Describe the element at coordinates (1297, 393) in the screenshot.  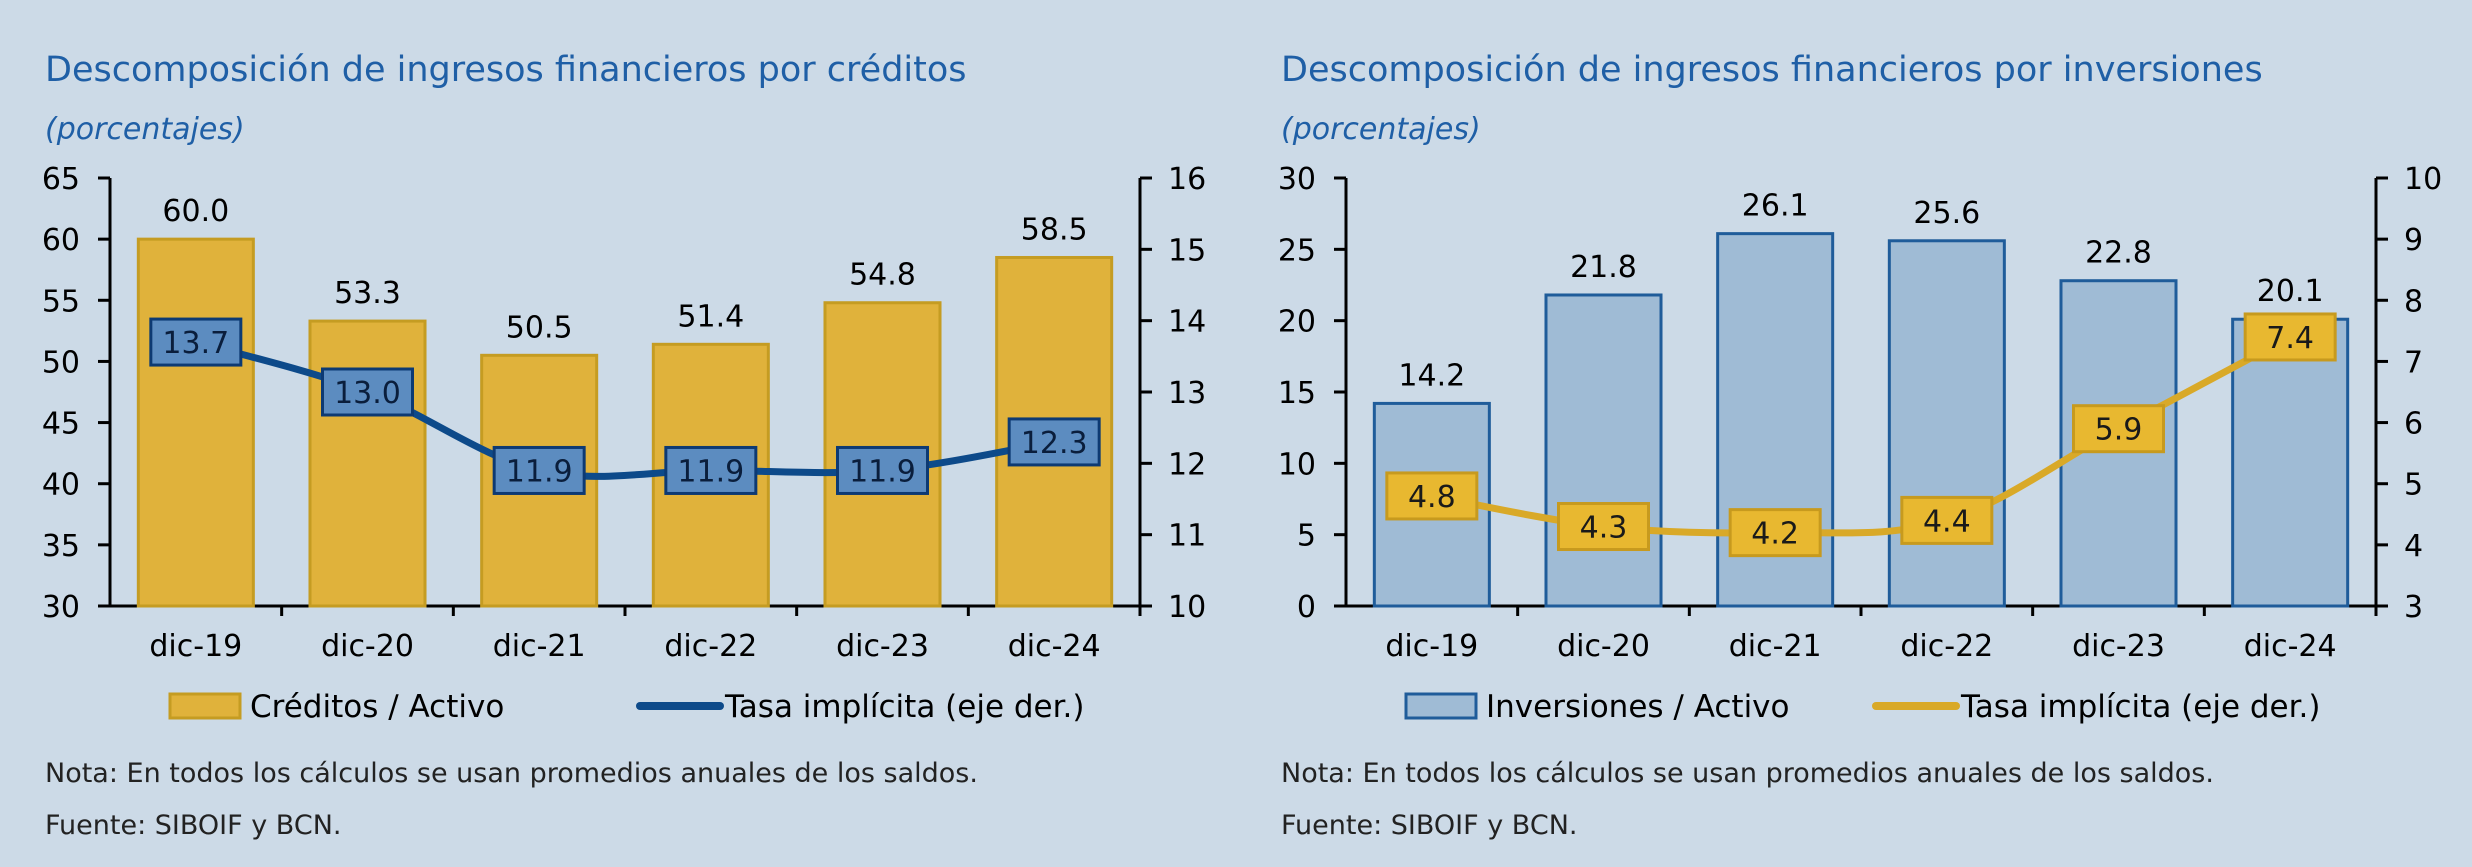
I see `y-tick-label-left: 15` at that location.